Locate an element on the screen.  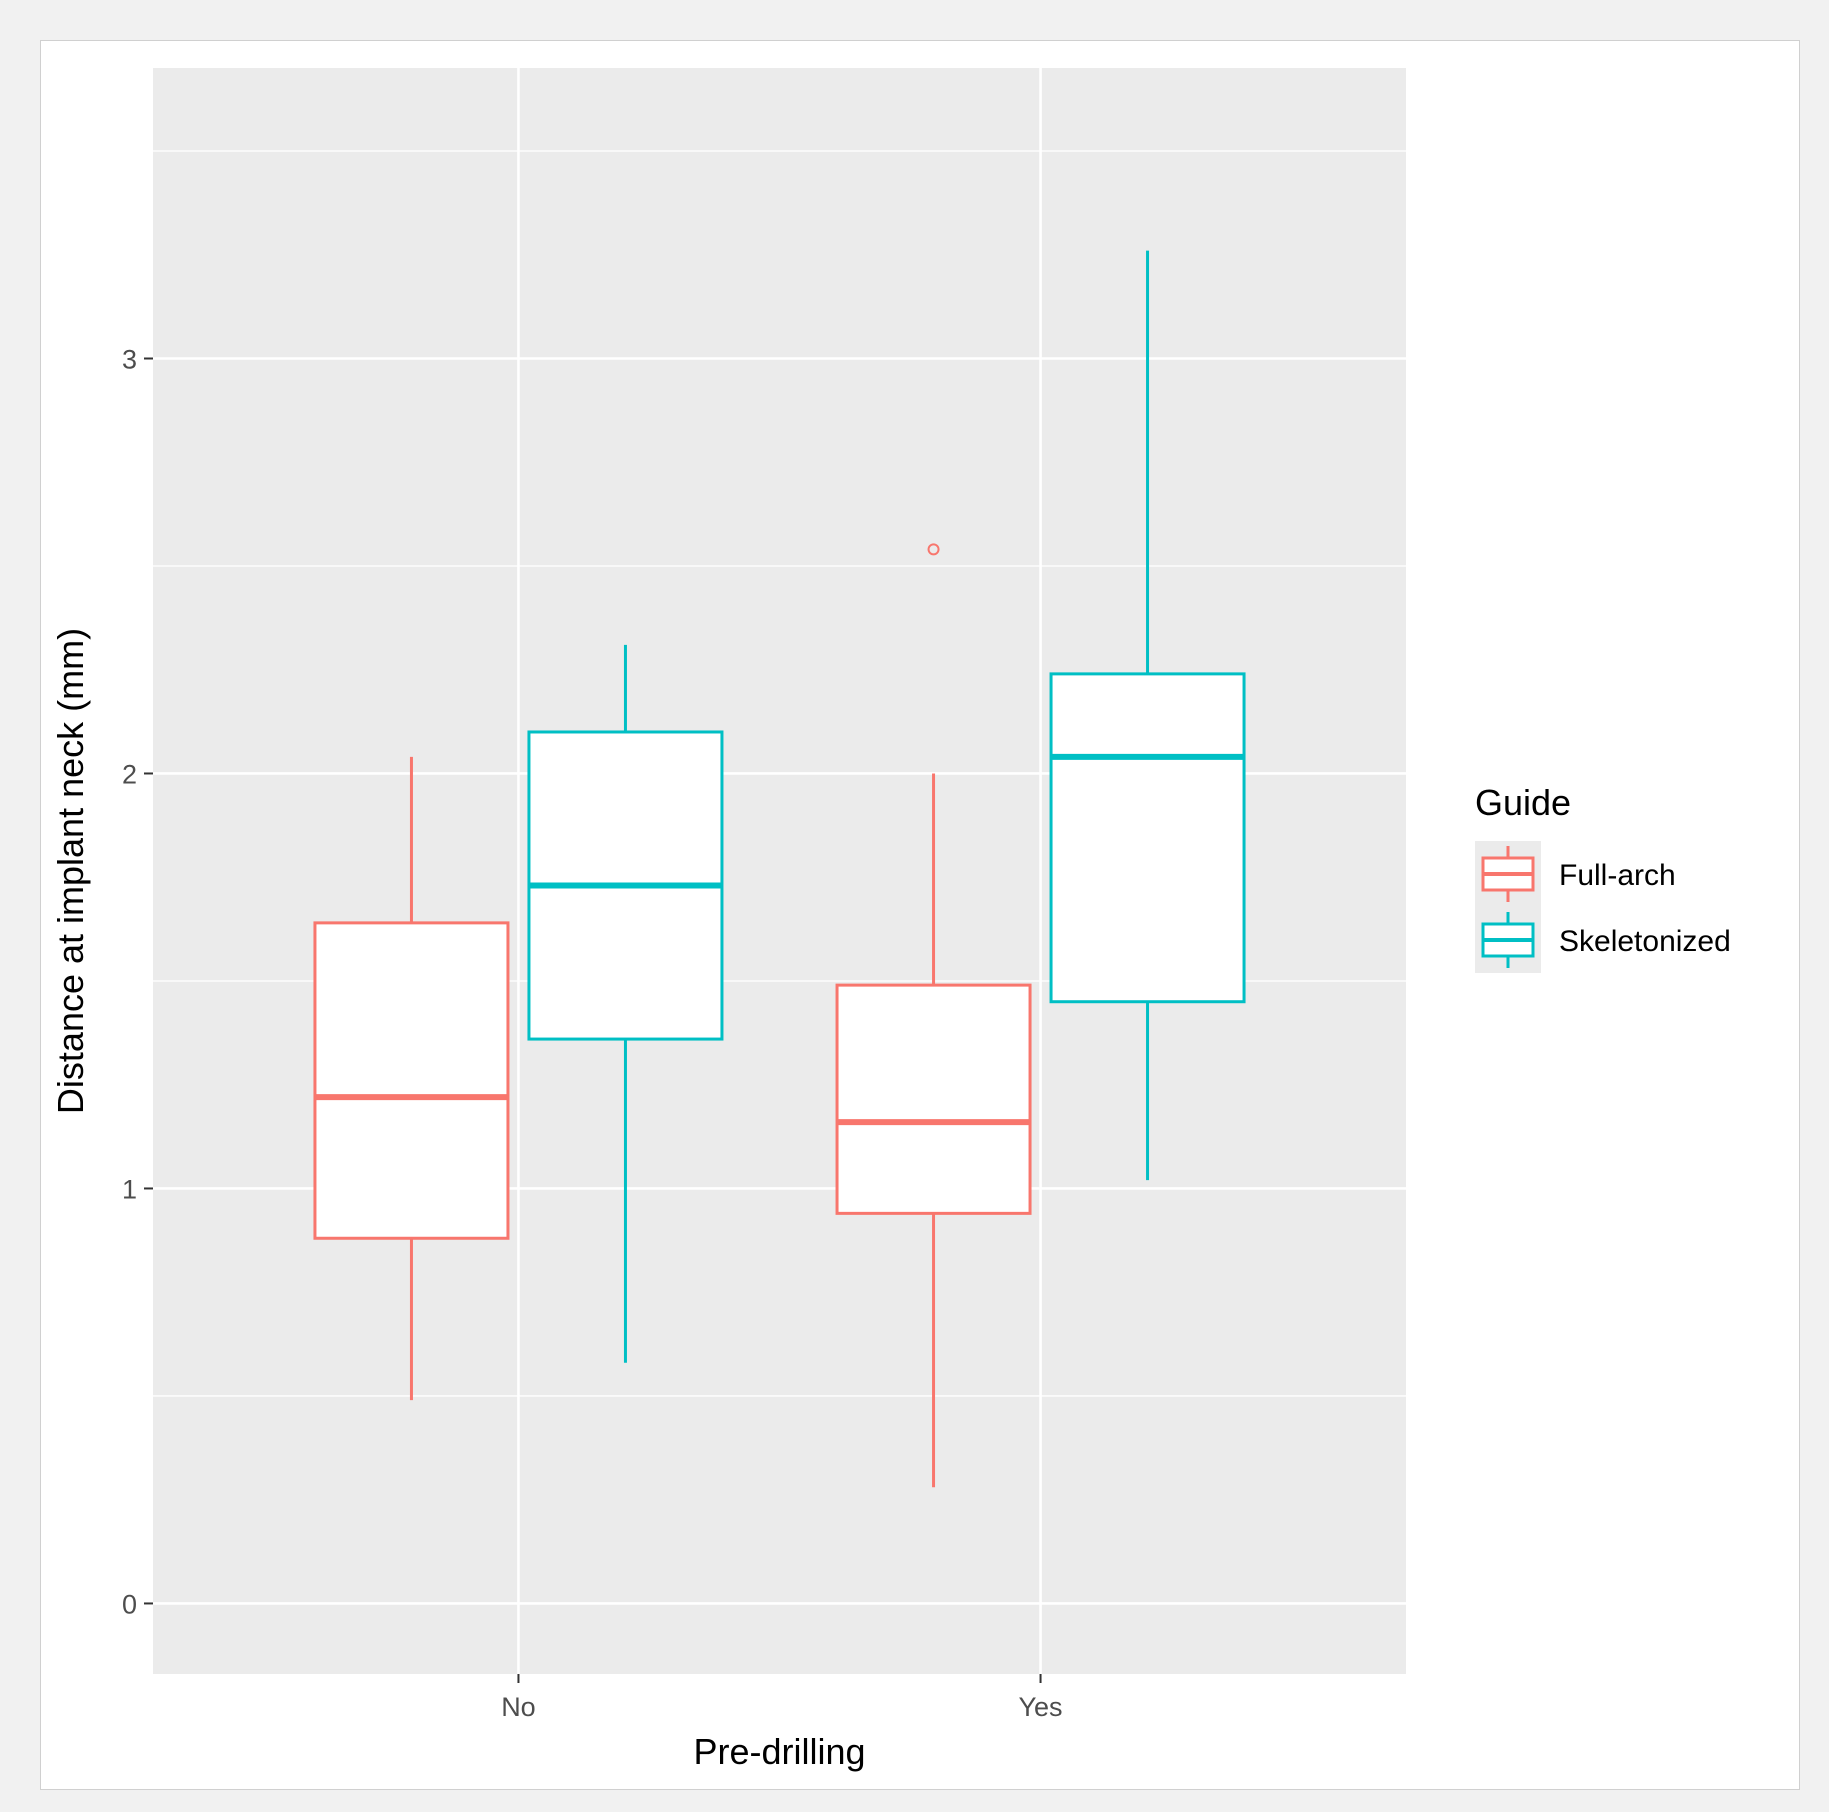
x-tick-label-yes: Yes is located at coordinates (1041, 1707).